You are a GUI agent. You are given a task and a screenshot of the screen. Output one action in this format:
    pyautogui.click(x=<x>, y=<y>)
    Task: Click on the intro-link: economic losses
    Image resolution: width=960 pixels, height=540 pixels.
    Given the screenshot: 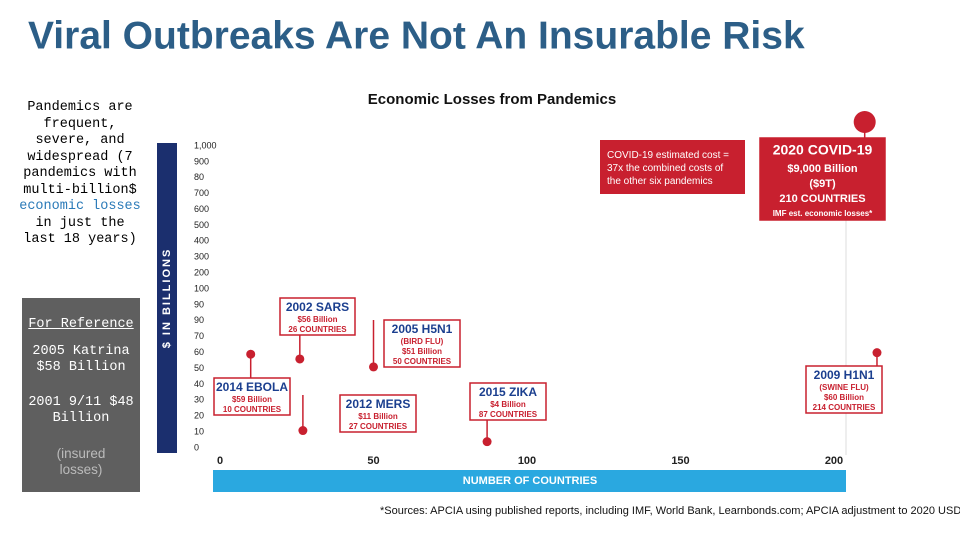 What is the action you would take?
    pyautogui.click(x=80, y=206)
    